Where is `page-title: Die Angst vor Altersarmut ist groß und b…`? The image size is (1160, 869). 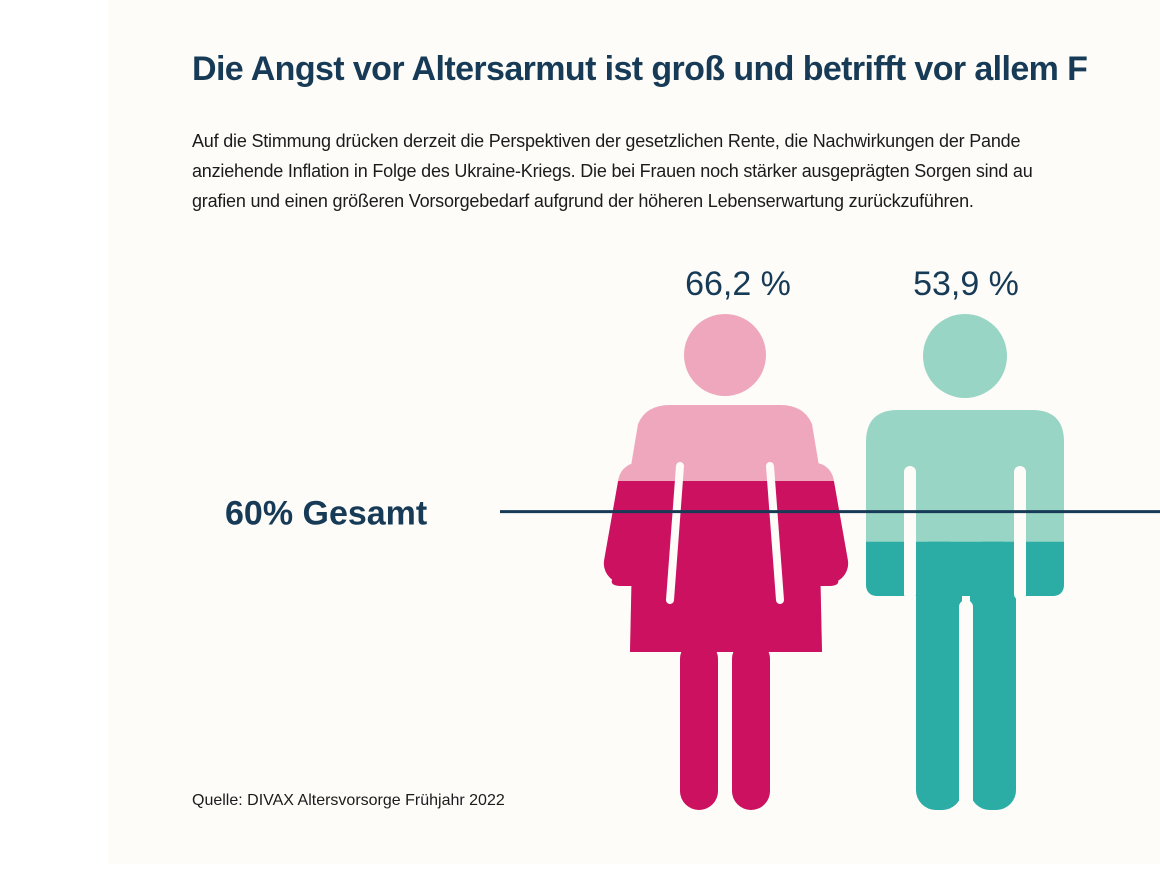 page-title: Die Angst vor Altersarmut ist groß und b… is located at coordinates (640, 69).